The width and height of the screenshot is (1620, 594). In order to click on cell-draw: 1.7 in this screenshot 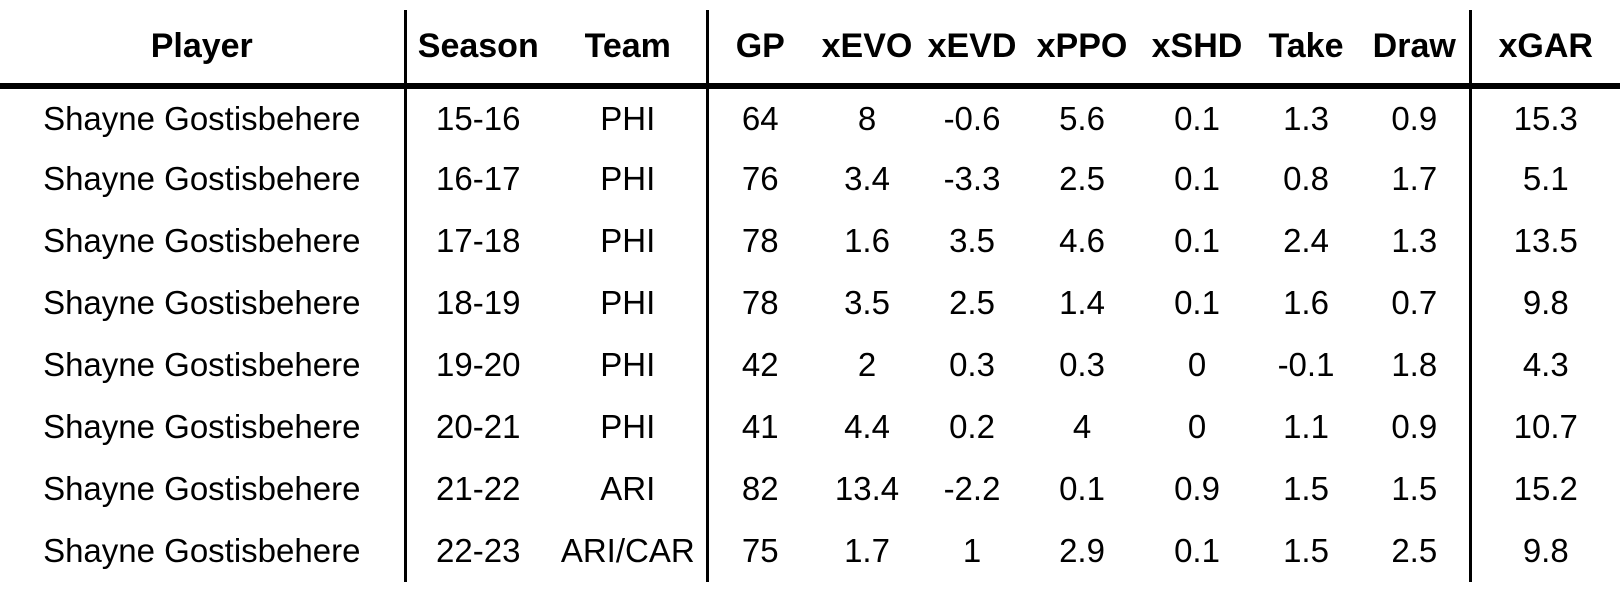, I will do `click(1416, 179)`.